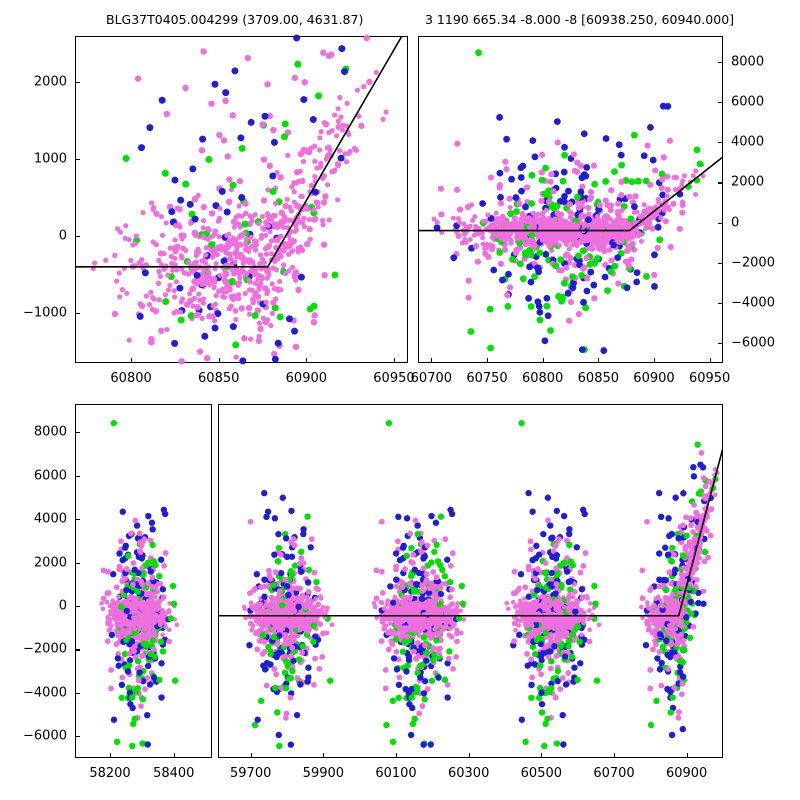 Image resolution: width=800 pixels, height=800 pixels. I want to click on b1-xtick-label-3: 60300, so click(468, 773).